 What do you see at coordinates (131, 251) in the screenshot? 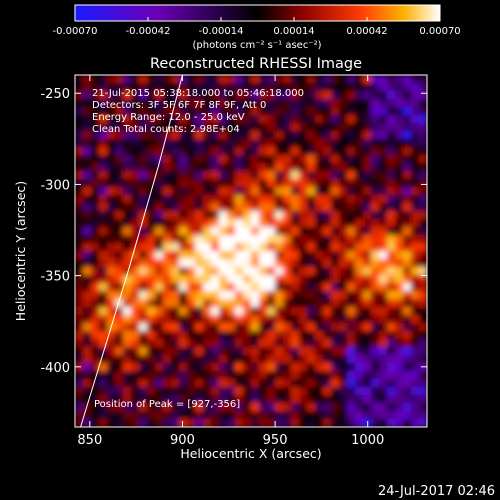
I see `solar-limb-line` at bounding box center [131, 251].